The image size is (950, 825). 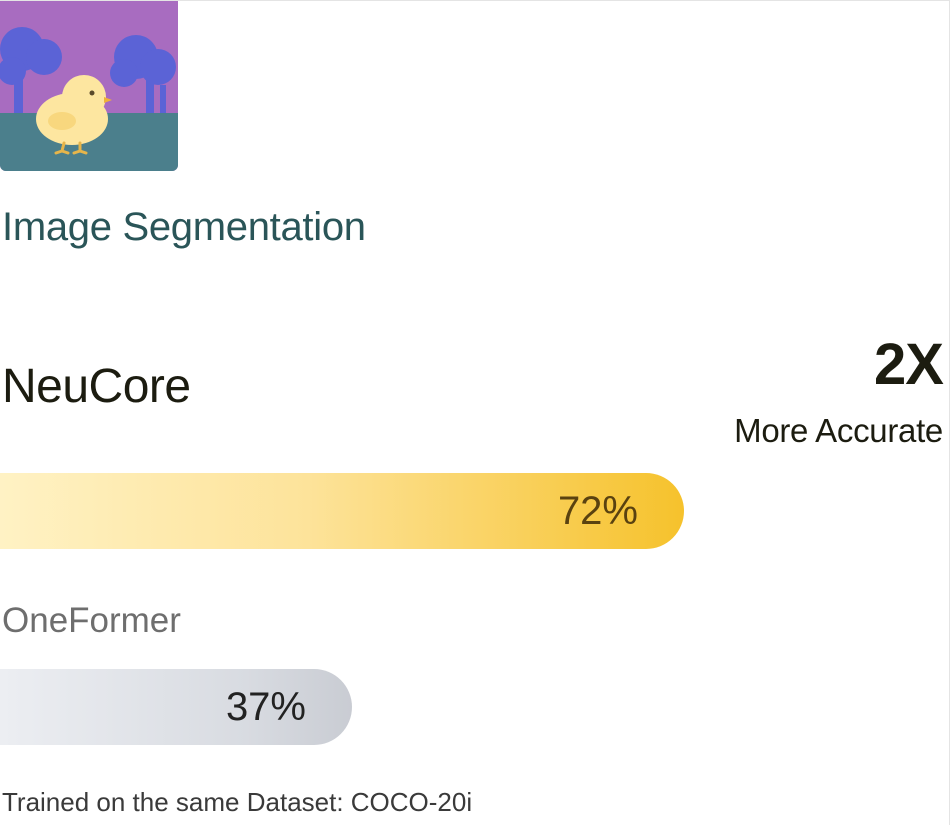 I want to click on primary-model-track: 72%, so click(x=475, y=511).